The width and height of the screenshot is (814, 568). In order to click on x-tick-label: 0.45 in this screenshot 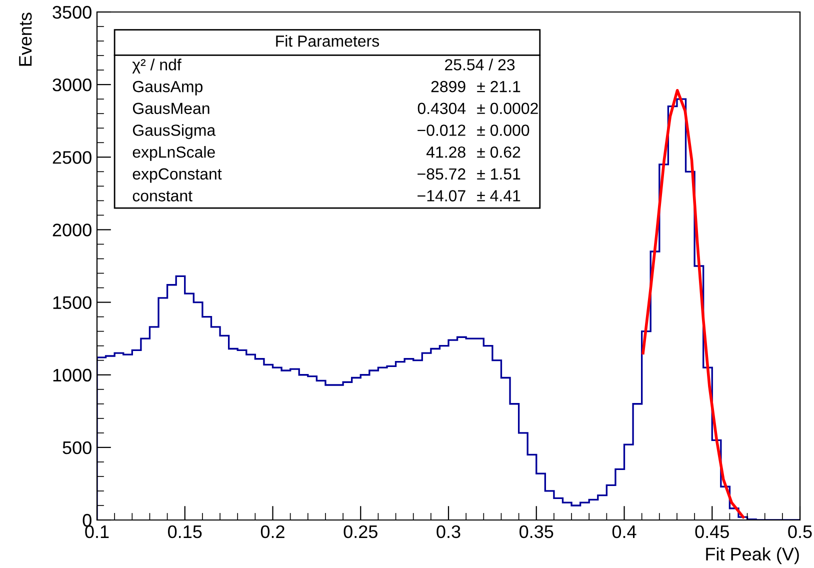, I will do `click(712, 531)`.